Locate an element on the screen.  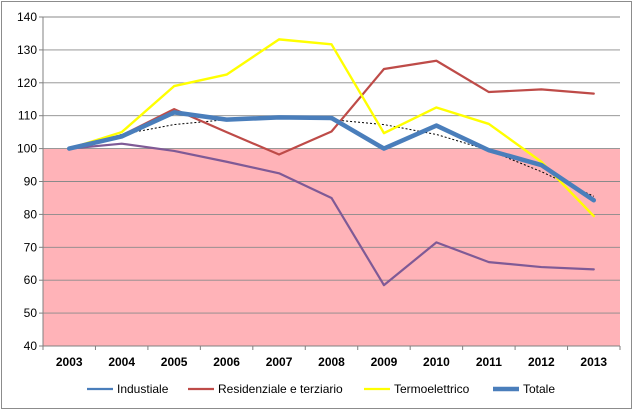
y-tick-label-120: 120 is located at coordinates (27, 83).